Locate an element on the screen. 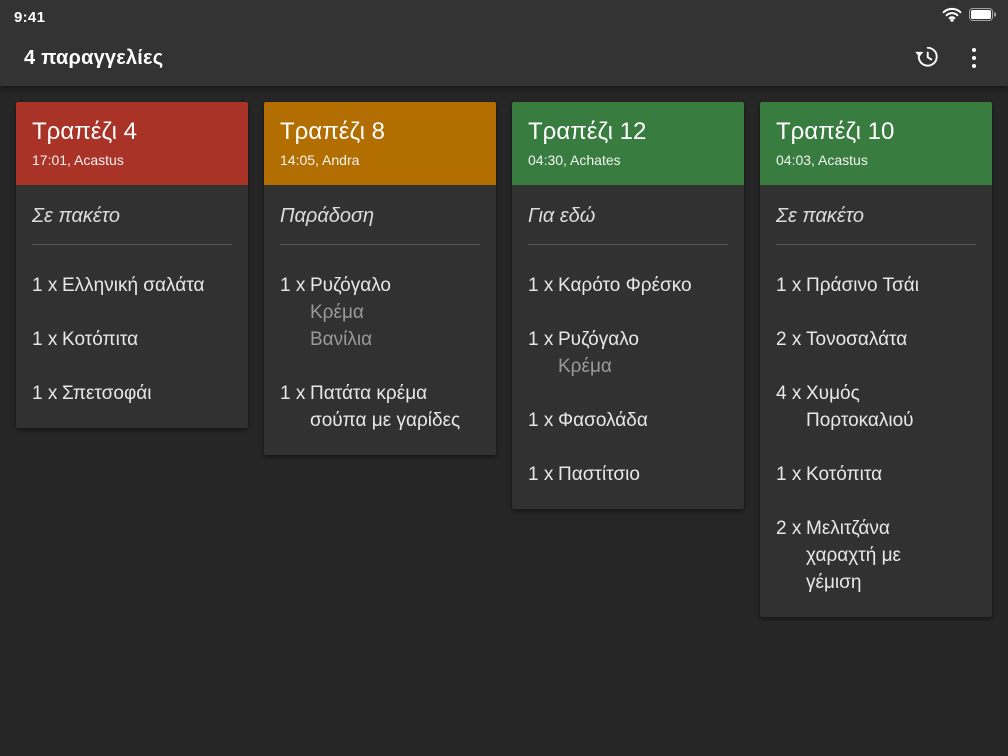 This screenshot has height=756, width=1008. order-item-line: 1 x Φασολάδα is located at coordinates (628, 420).